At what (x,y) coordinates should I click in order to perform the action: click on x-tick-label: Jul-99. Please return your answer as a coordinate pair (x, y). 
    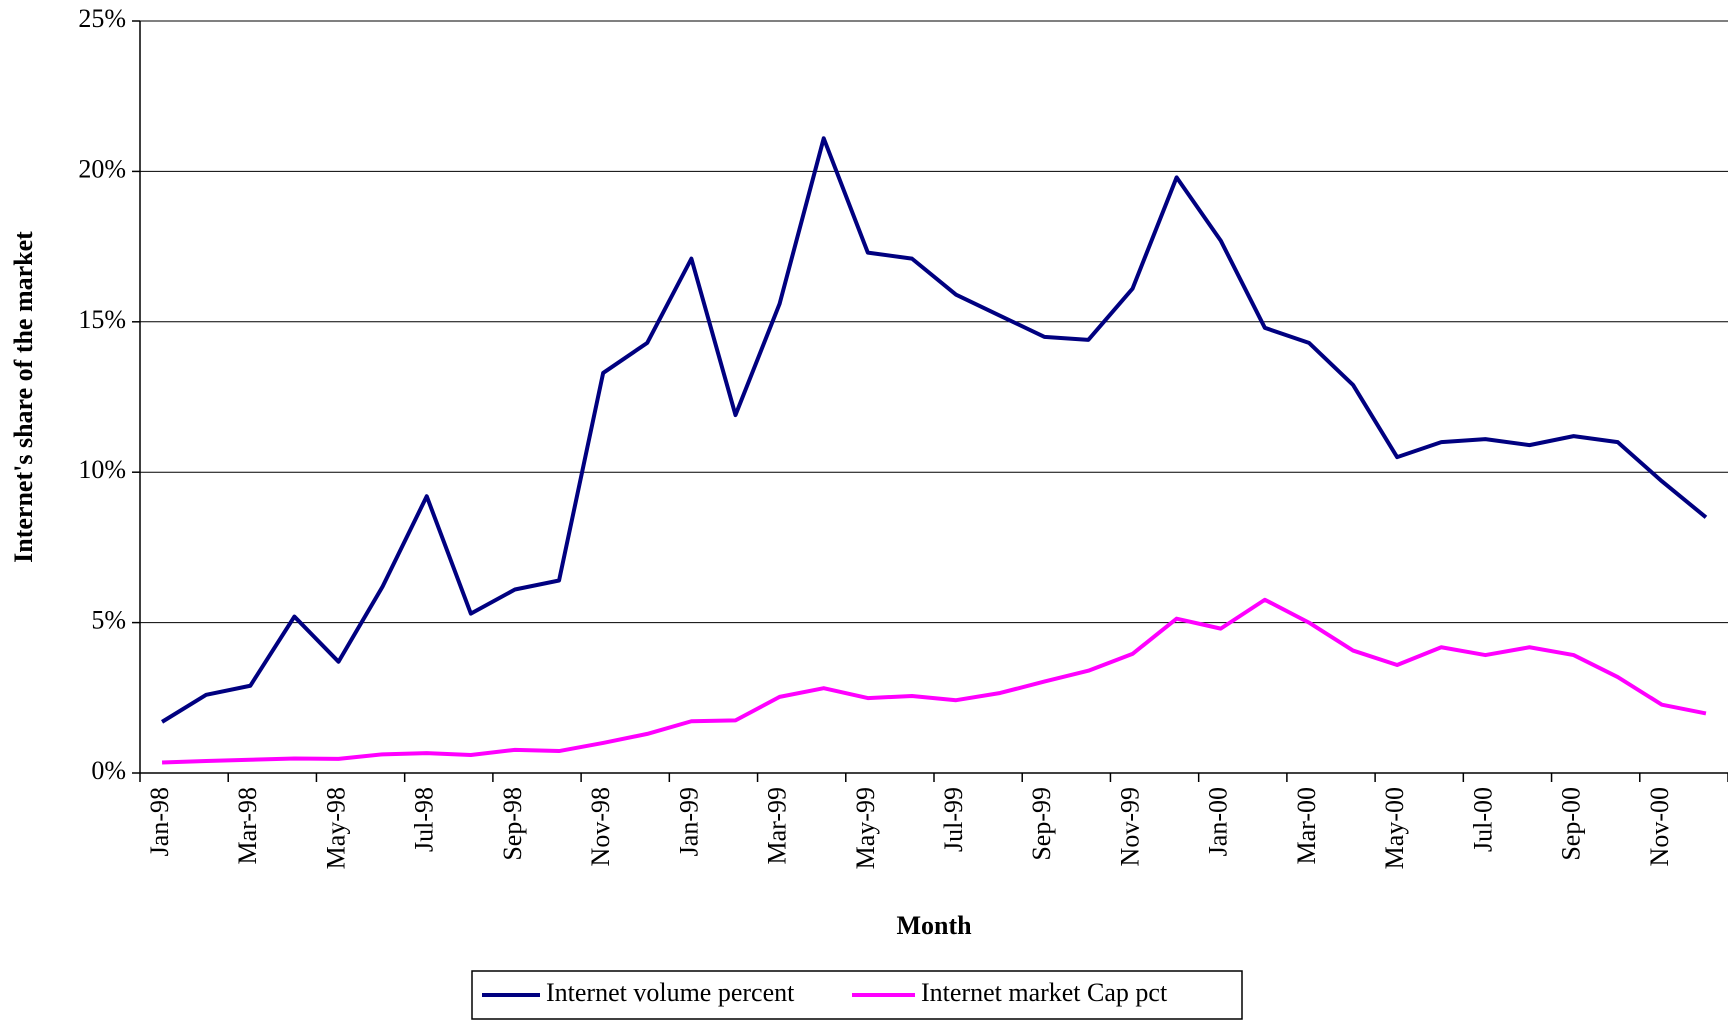
    Looking at the image, I should click on (953, 819).